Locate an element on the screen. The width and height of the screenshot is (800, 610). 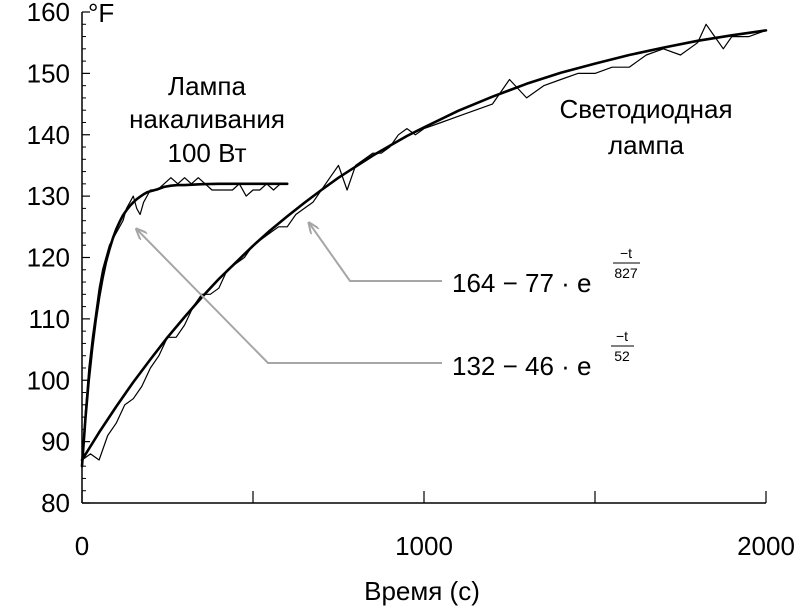
x-axis-label: Время (с) is located at coordinates (422, 591).